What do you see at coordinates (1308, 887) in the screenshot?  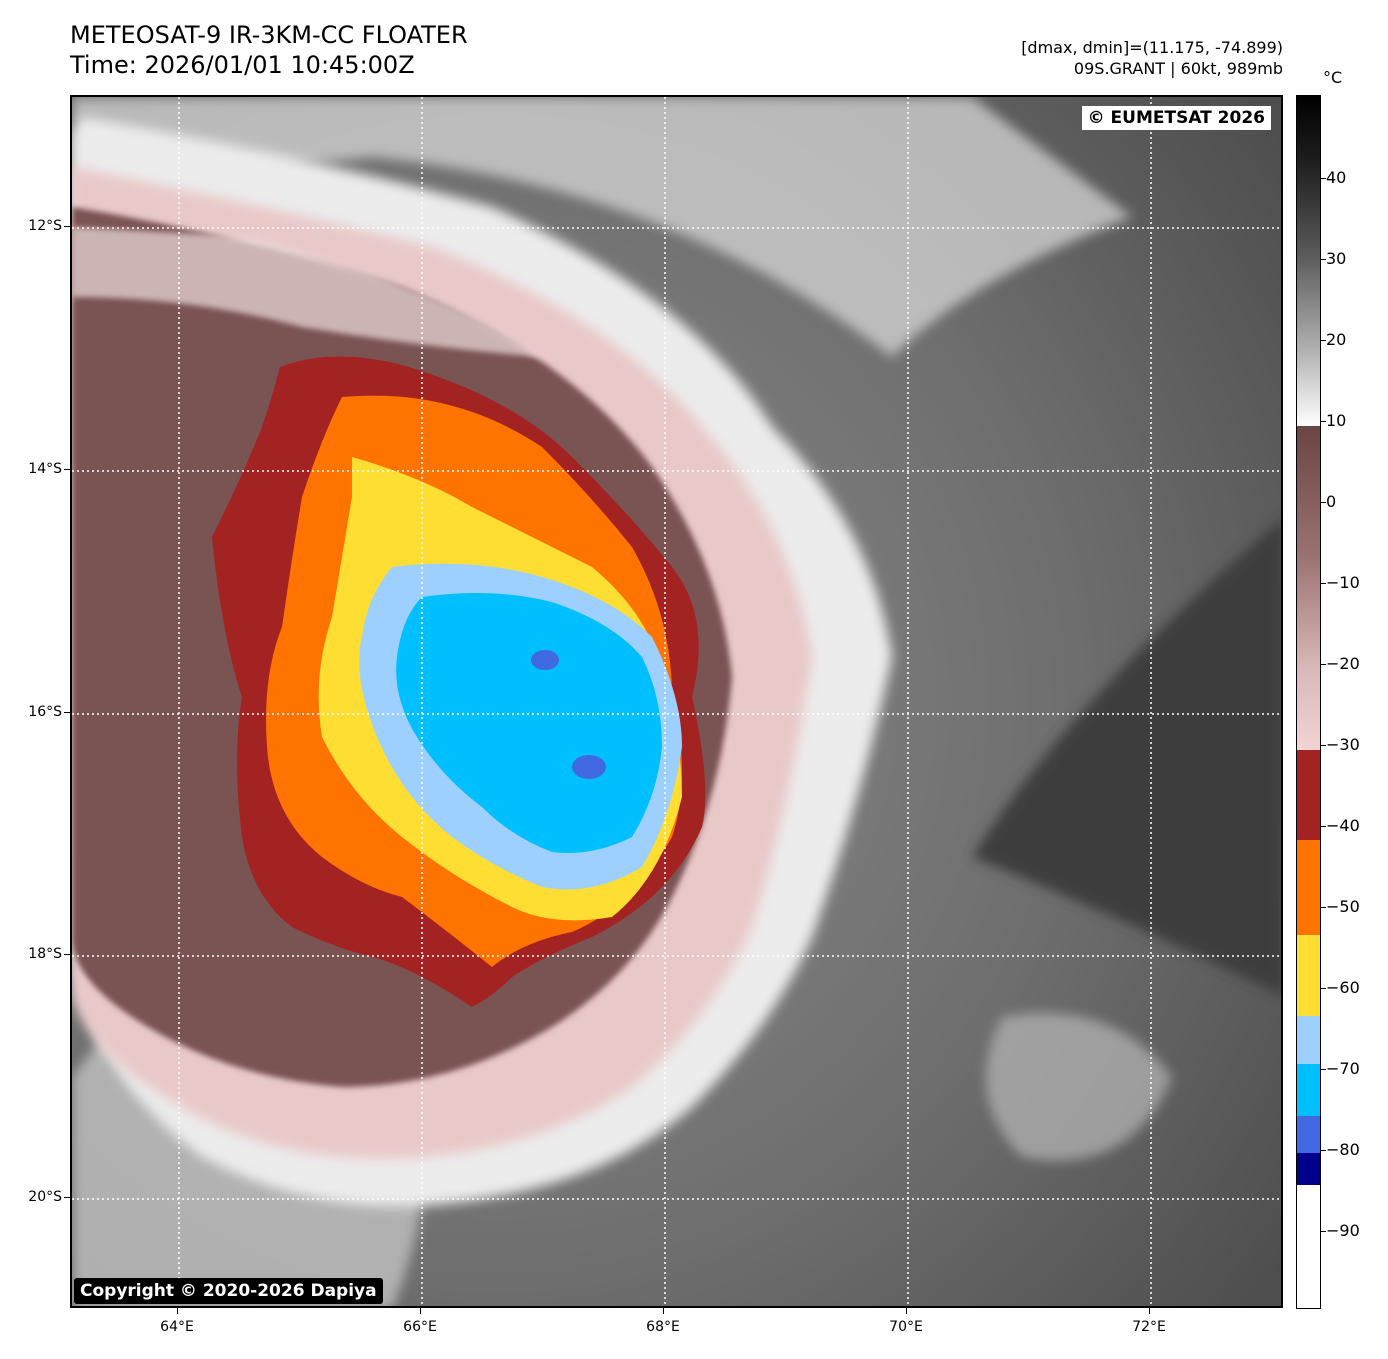 I see `colorbar-orange` at bounding box center [1308, 887].